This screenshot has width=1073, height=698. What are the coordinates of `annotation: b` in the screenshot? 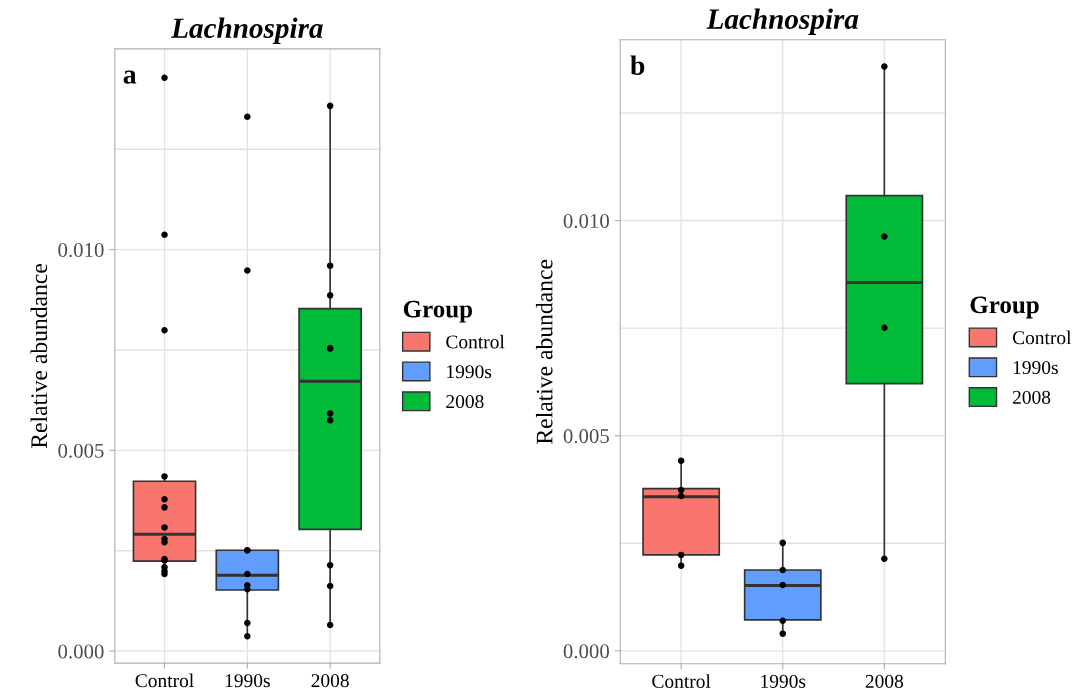 It's located at (637, 65).